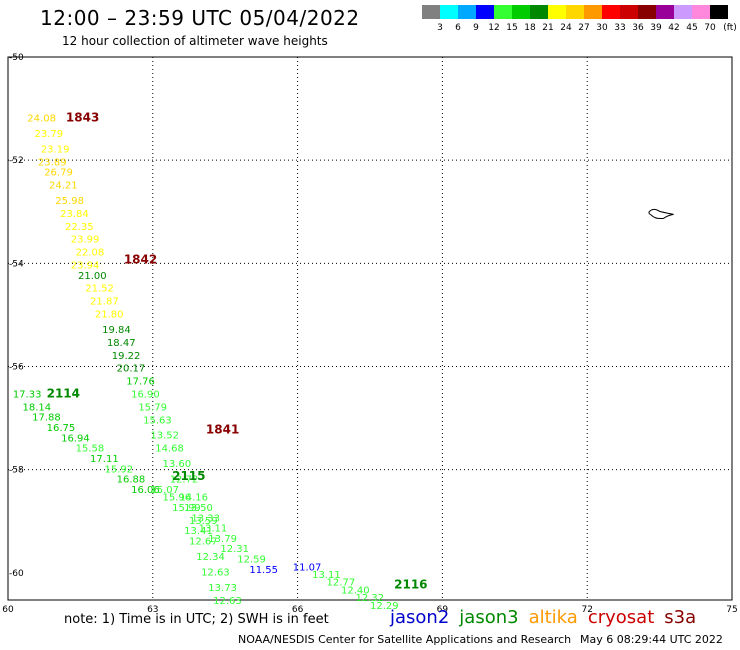 The width and height of the screenshot is (740, 650). I want to click on wave-height-value: 12.34, so click(210, 557).